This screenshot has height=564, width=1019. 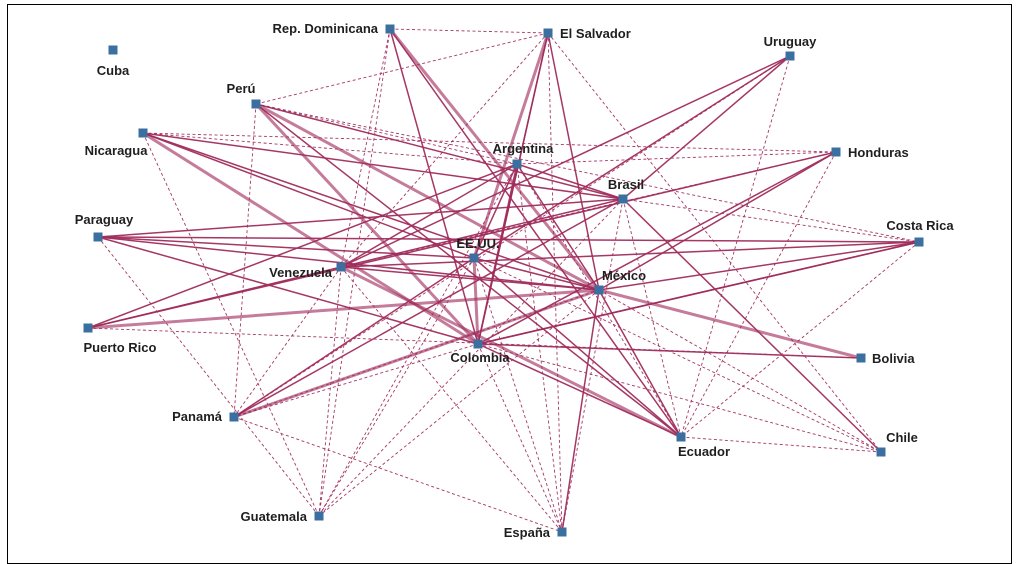 I want to click on node-costa-rica: Costa Rica, so click(x=920, y=232).